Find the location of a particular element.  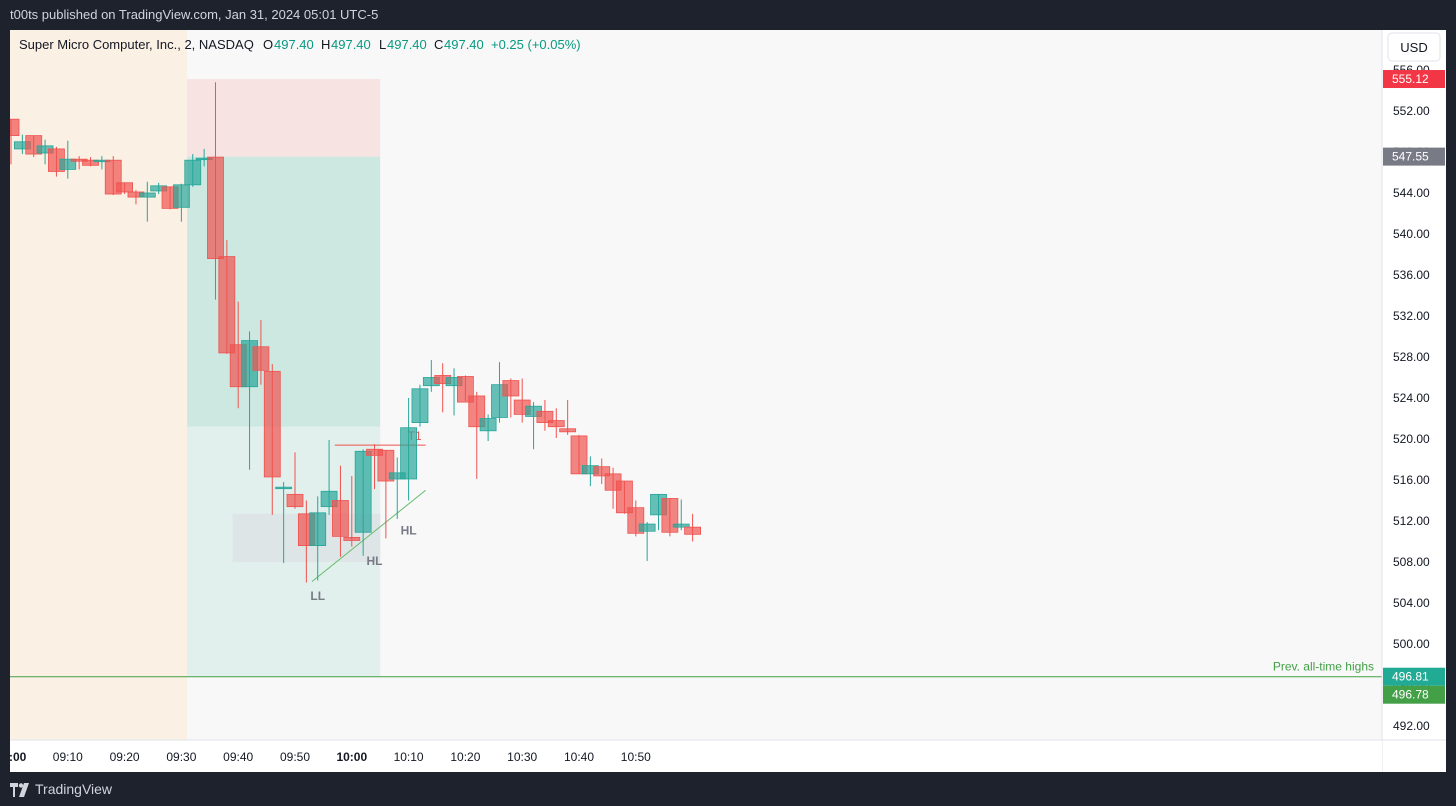

ohlc-close-value: 497.40 is located at coordinates (464, 44).